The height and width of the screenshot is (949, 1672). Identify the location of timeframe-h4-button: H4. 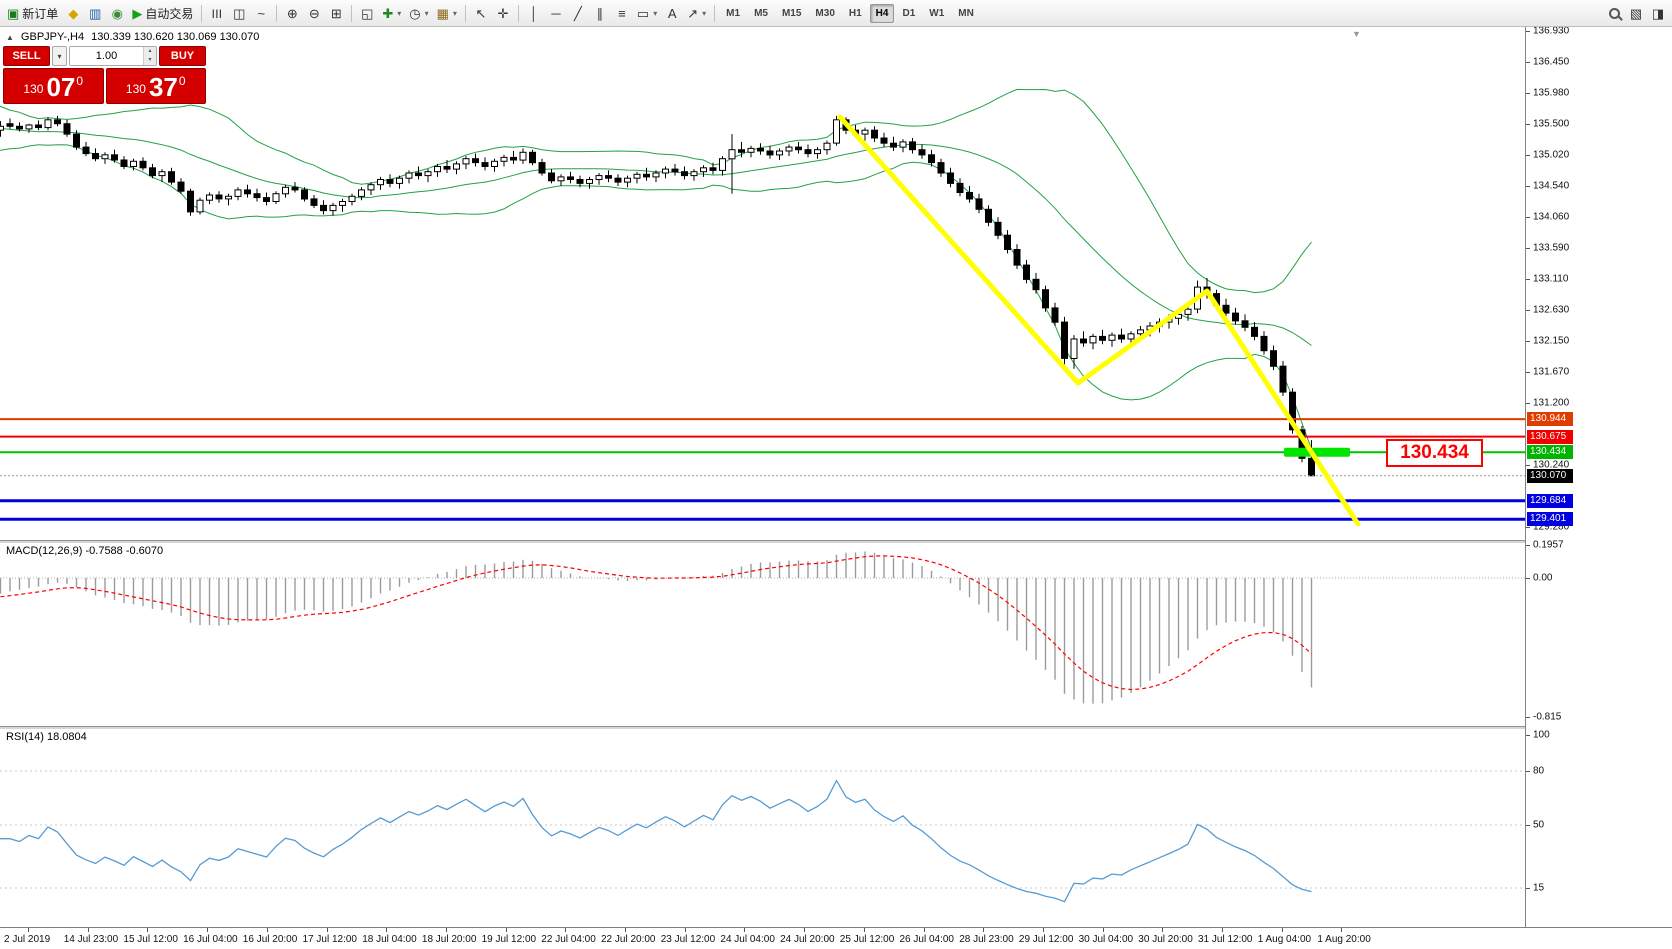
(882, 13).